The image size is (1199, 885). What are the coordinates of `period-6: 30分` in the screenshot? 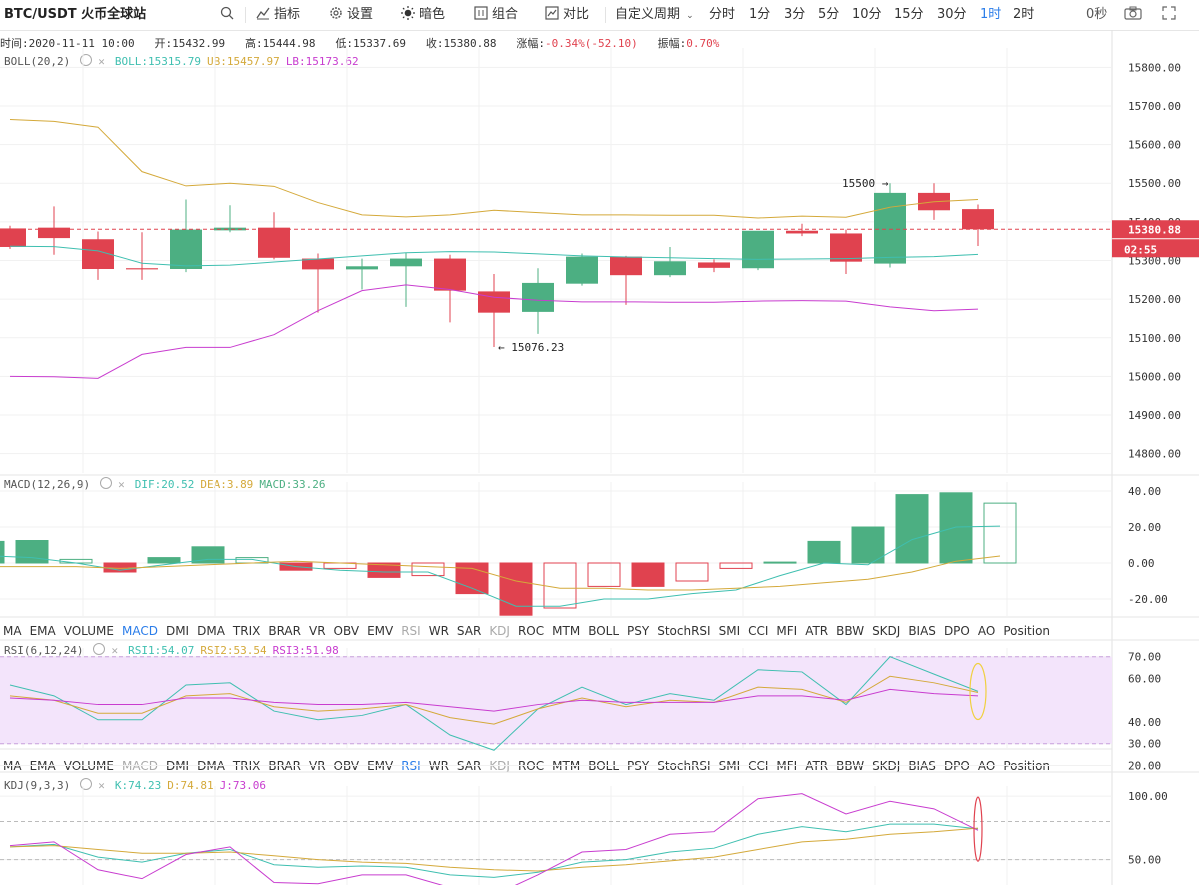 It's located at (952, 14).